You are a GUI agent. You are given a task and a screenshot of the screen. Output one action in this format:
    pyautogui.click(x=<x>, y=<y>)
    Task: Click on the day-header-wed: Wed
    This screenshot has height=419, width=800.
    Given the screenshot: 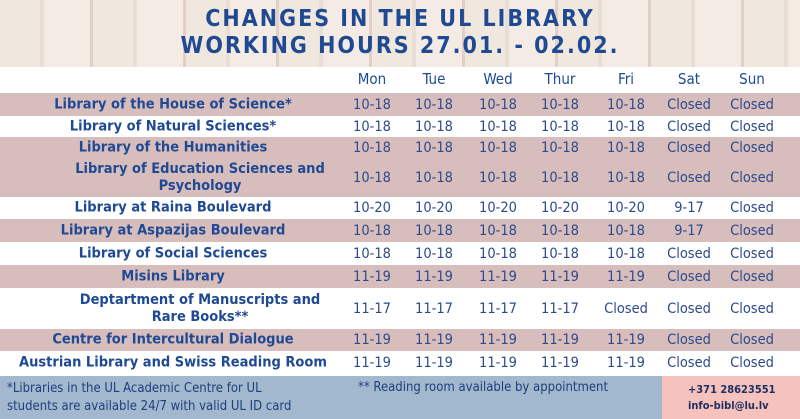 What is the action you would take?
    pyautogui.click(x=498, y=79)
    